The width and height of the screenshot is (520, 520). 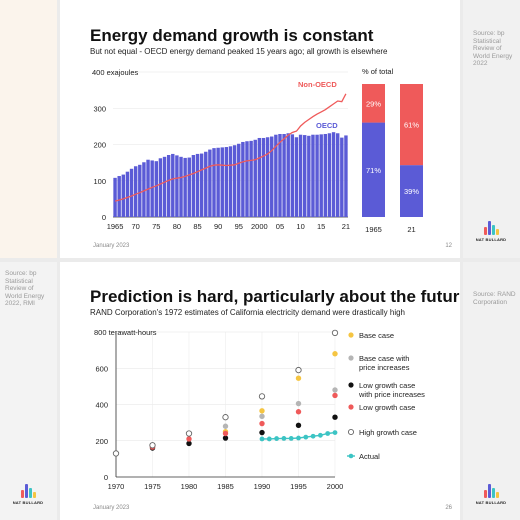 I want to click on x-tick-label: 1970, so click(x=116, y=486).